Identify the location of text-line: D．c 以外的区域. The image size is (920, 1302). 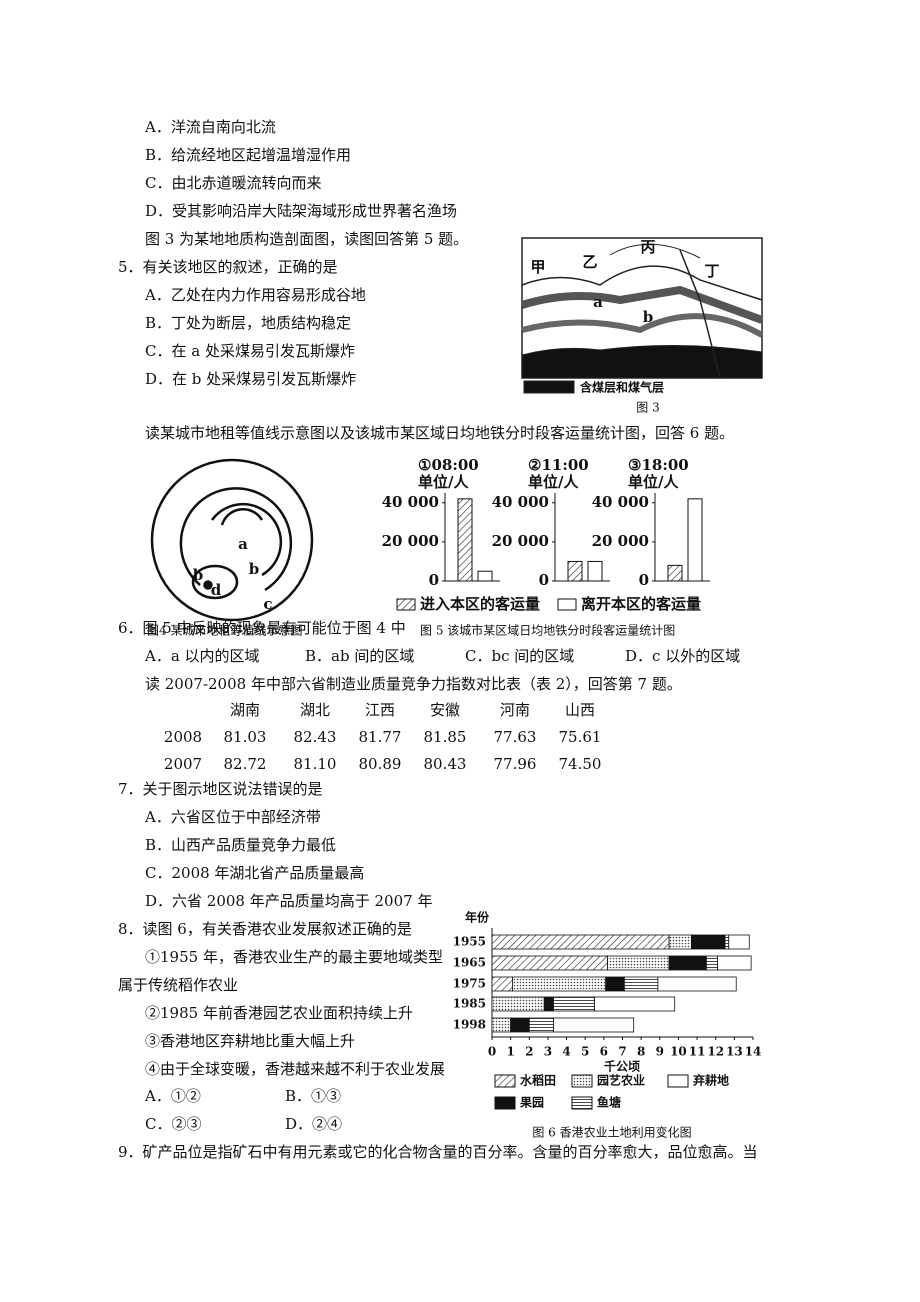
(682, 656).